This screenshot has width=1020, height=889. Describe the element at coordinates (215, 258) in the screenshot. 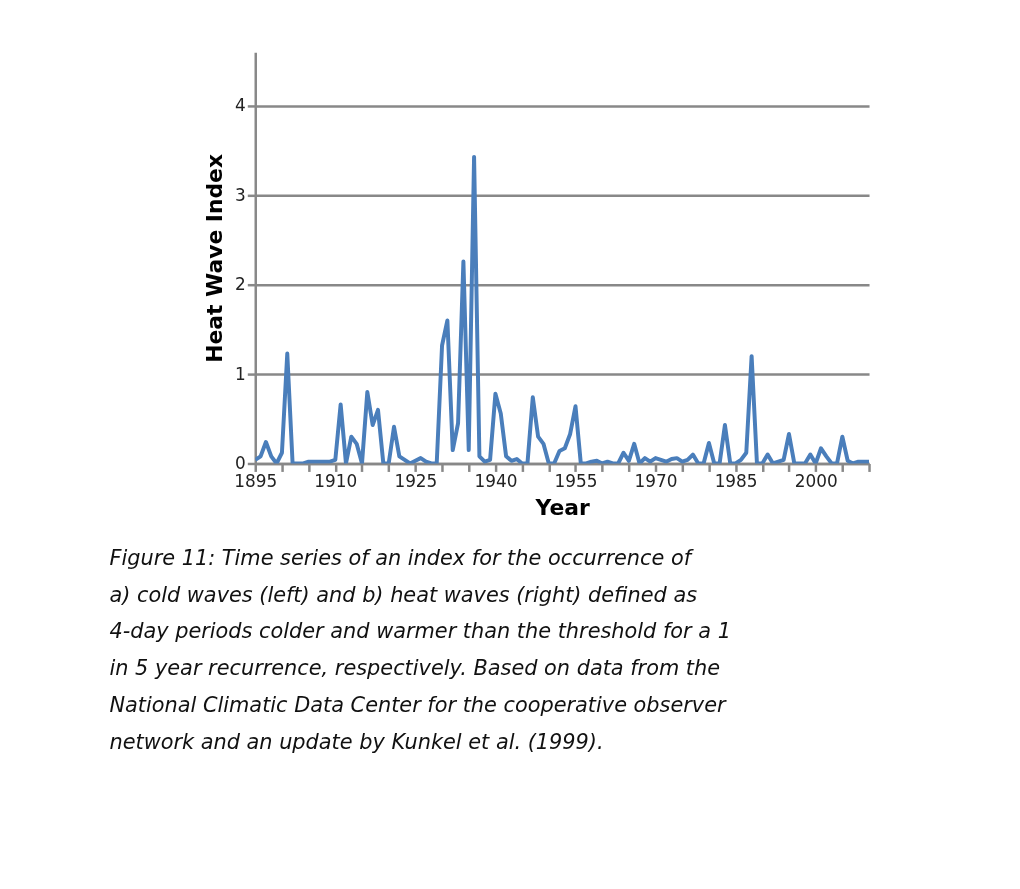

I see `y-axis-title: Heat Wave Index` at that location.